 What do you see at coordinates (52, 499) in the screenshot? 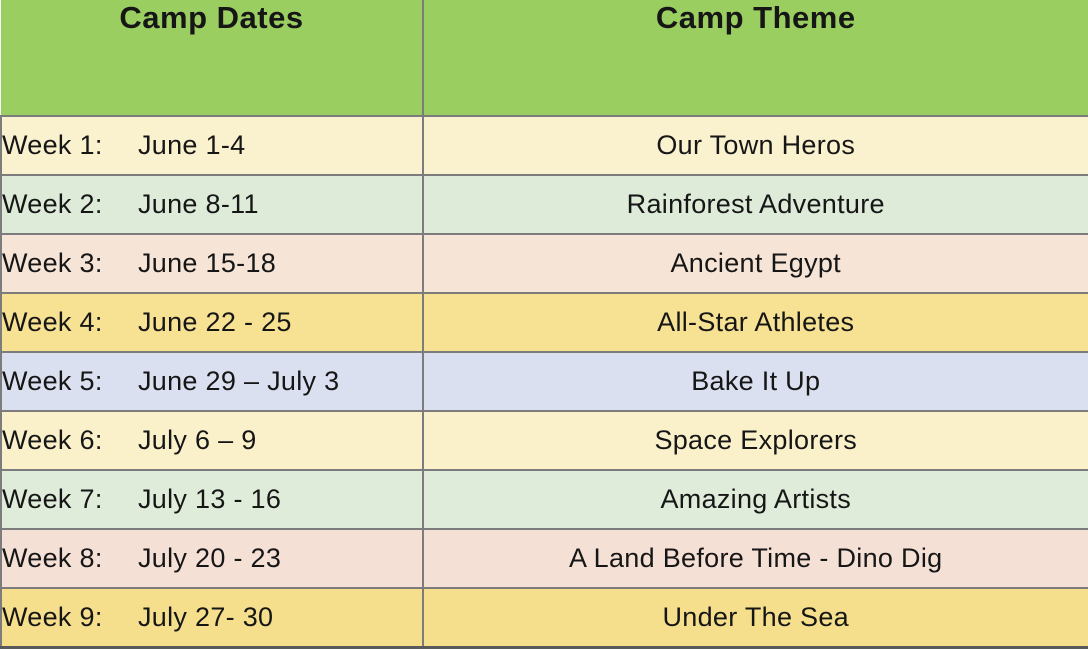
I see `week-label: Week 7:` at bounding box center [52, 499].